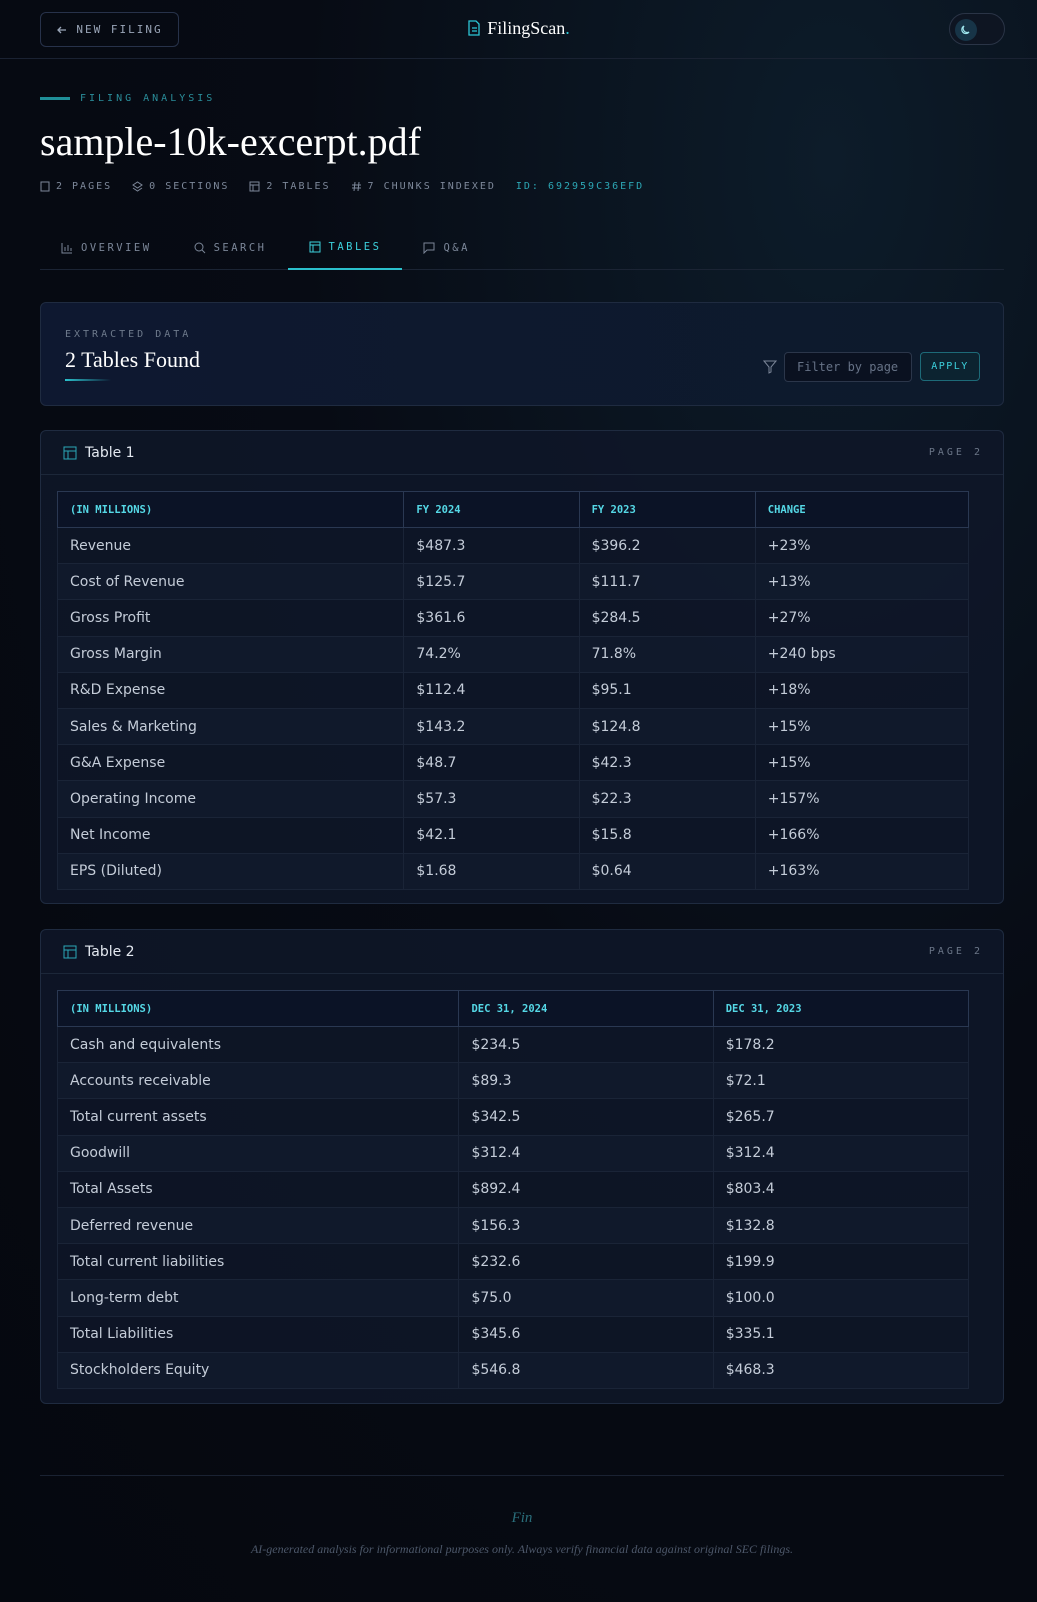  What do you see at coordinates (119, 29) in the screenshot?
I see `new-filing-label: NEW FILING` at bounding box center [119, 29].